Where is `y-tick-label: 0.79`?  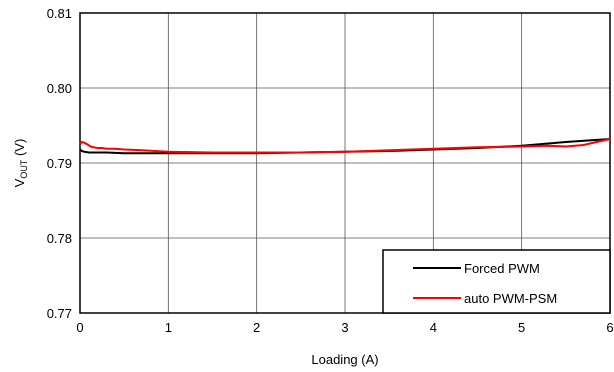 y-tick-label: 0.79 is located at coordinates (59, 163).